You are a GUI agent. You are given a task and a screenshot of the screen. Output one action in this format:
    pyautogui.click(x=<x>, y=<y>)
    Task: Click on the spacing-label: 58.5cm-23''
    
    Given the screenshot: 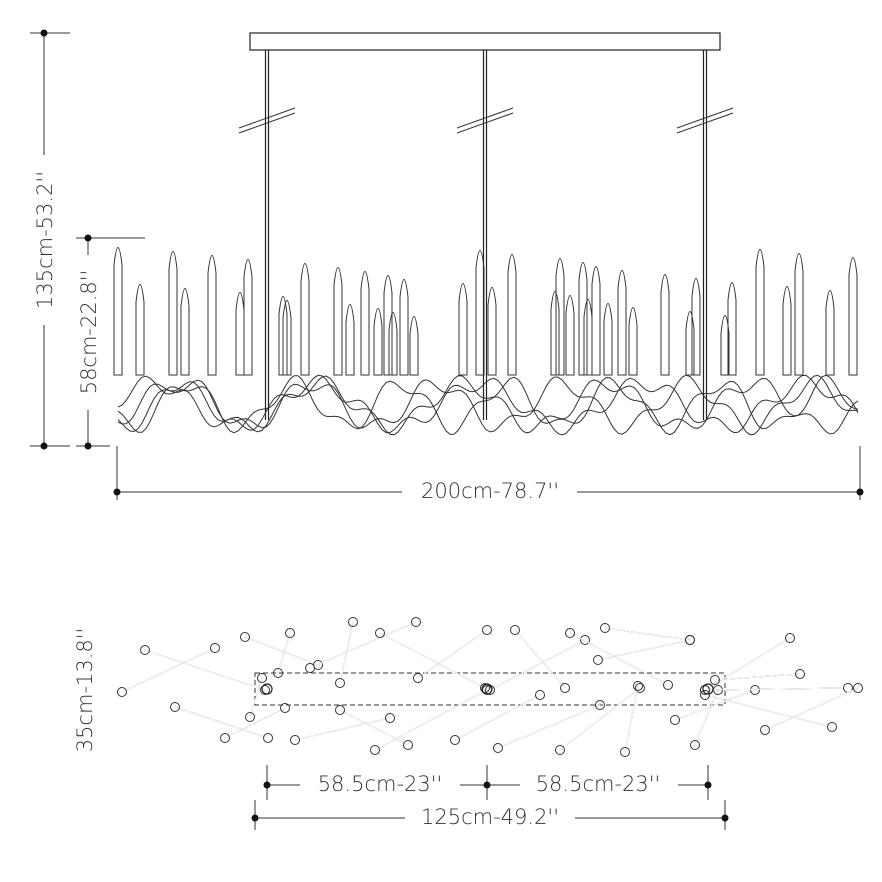 What is the action you would take?
    pyautogui.click(x=380, y=784)
    